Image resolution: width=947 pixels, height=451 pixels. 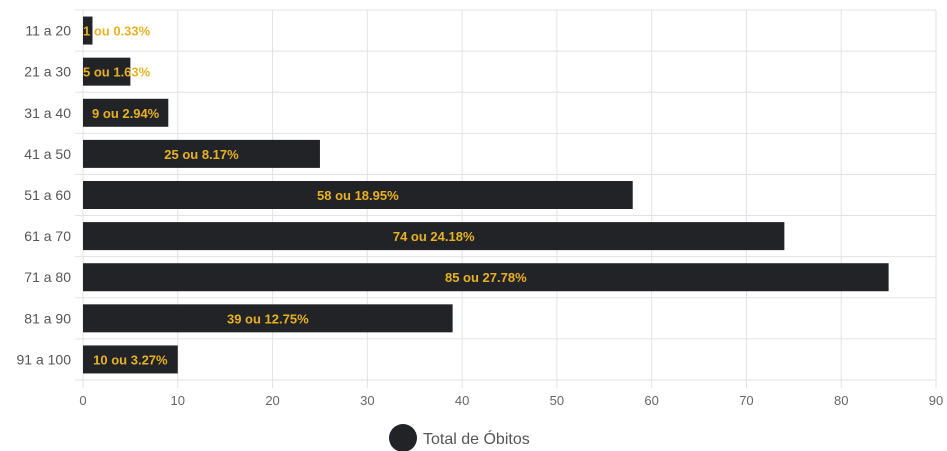 What do you see at coordinates (47, 236) in the screenshot?
I see `category-label: 61 a 70` at bounding box center [47, 236].